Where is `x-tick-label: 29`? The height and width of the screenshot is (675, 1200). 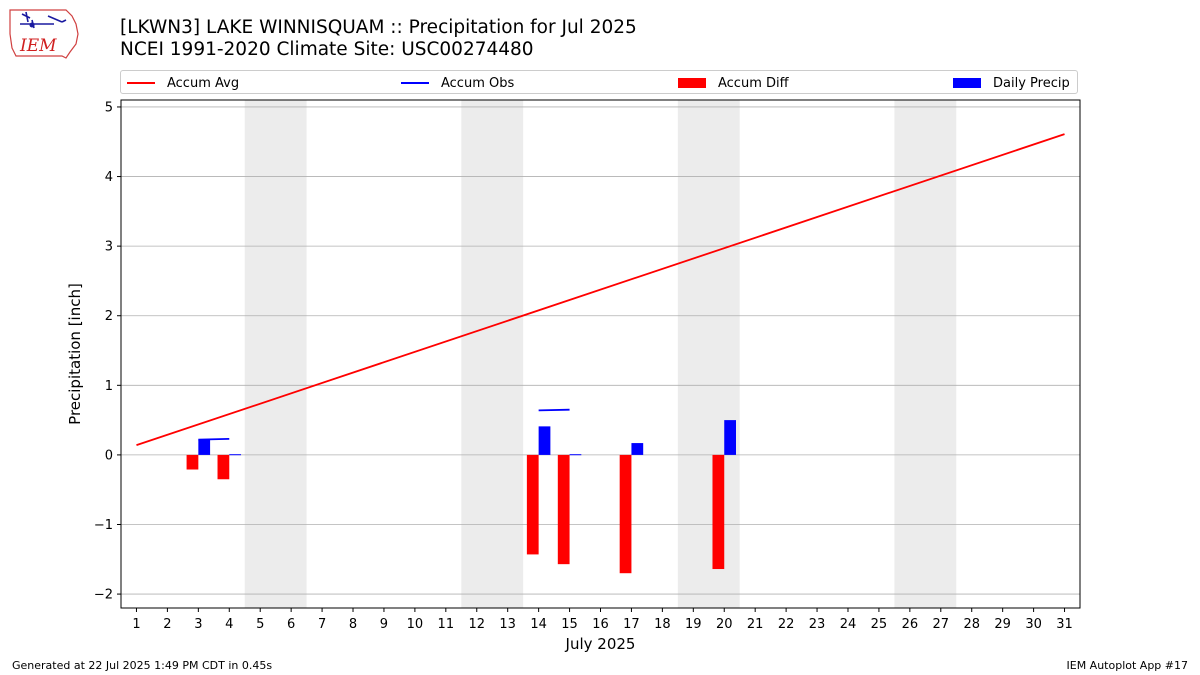
x-tick-label: 29 is located at coordinates (1002, 624).